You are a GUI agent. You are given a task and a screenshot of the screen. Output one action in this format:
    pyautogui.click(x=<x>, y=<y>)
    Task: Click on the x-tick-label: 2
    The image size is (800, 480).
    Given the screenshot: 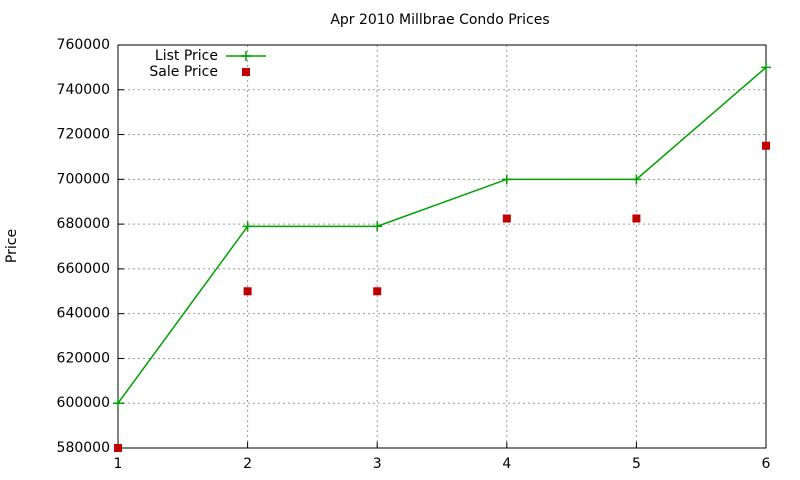 What is the action you would take?
    pyautogui.click(x=247, y=464)
    